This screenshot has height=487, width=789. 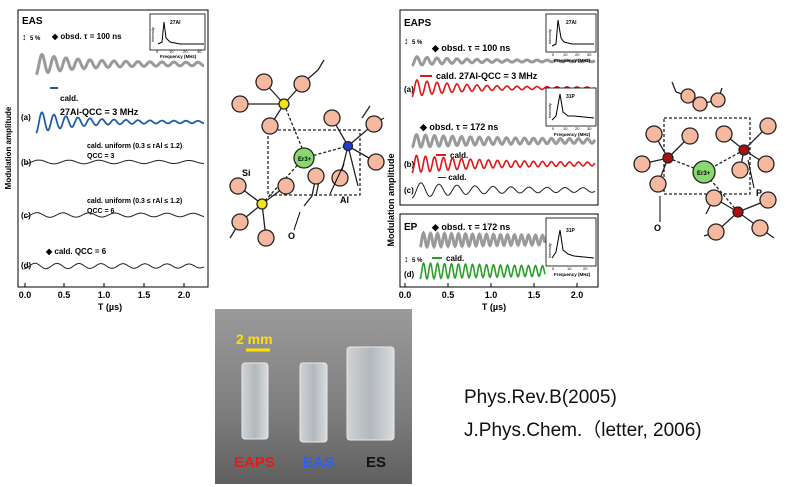 I want to click on eas-frame, so click(x=113, y=148).